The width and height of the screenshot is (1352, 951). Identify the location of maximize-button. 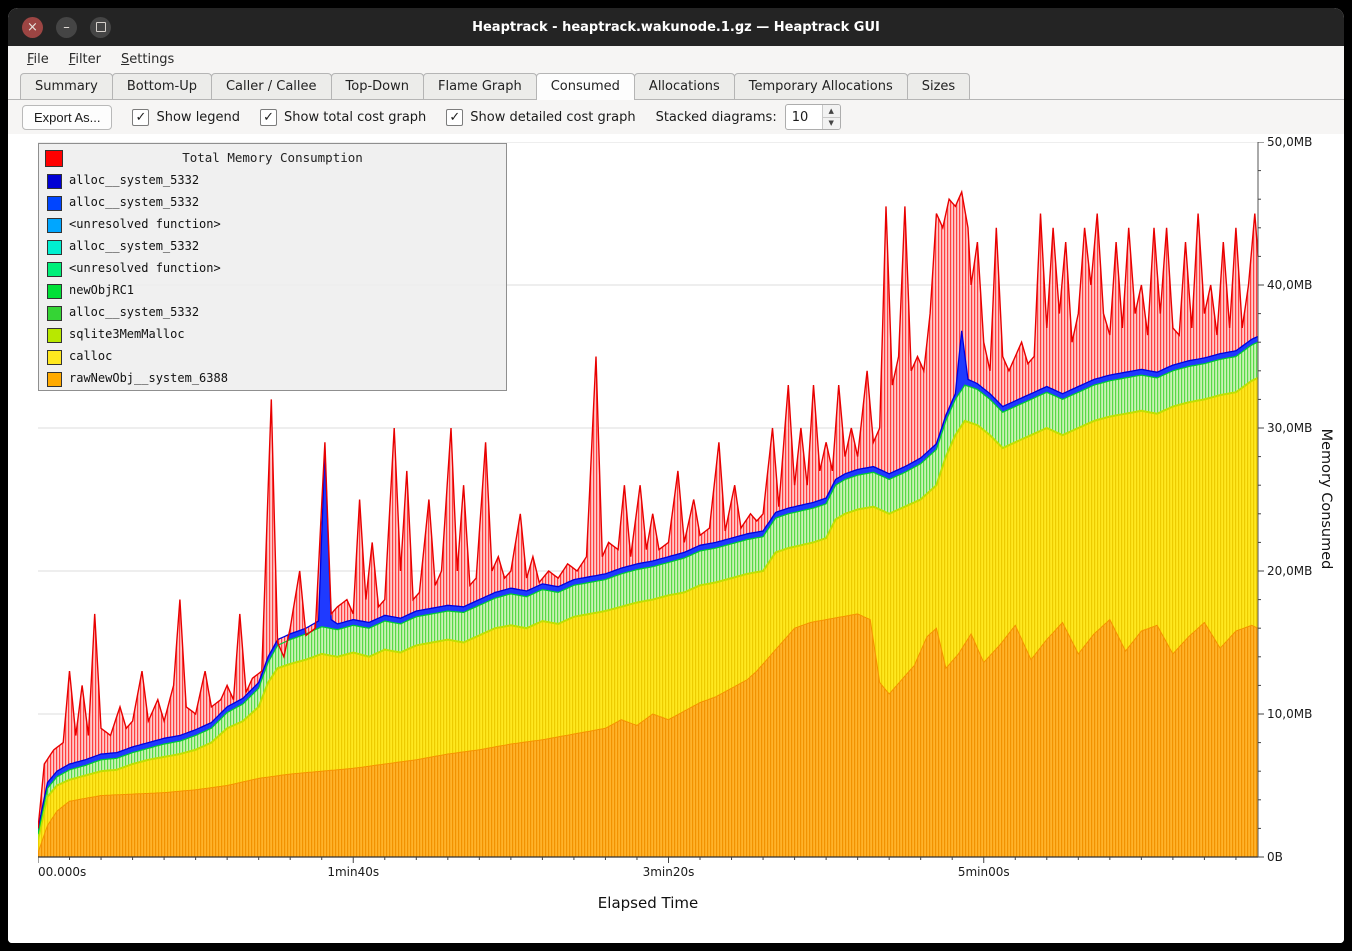
(100, 27).